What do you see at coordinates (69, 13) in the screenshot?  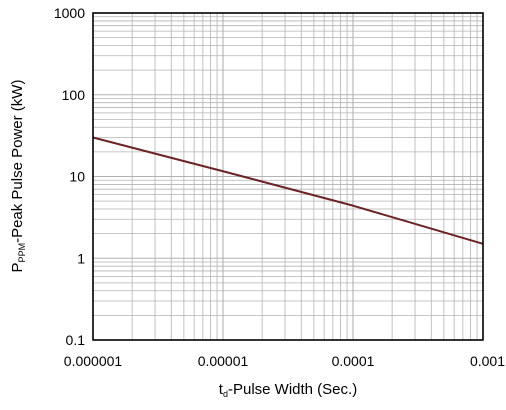 I see `y-tick-label: 1000` at bounding box center [69, 13].